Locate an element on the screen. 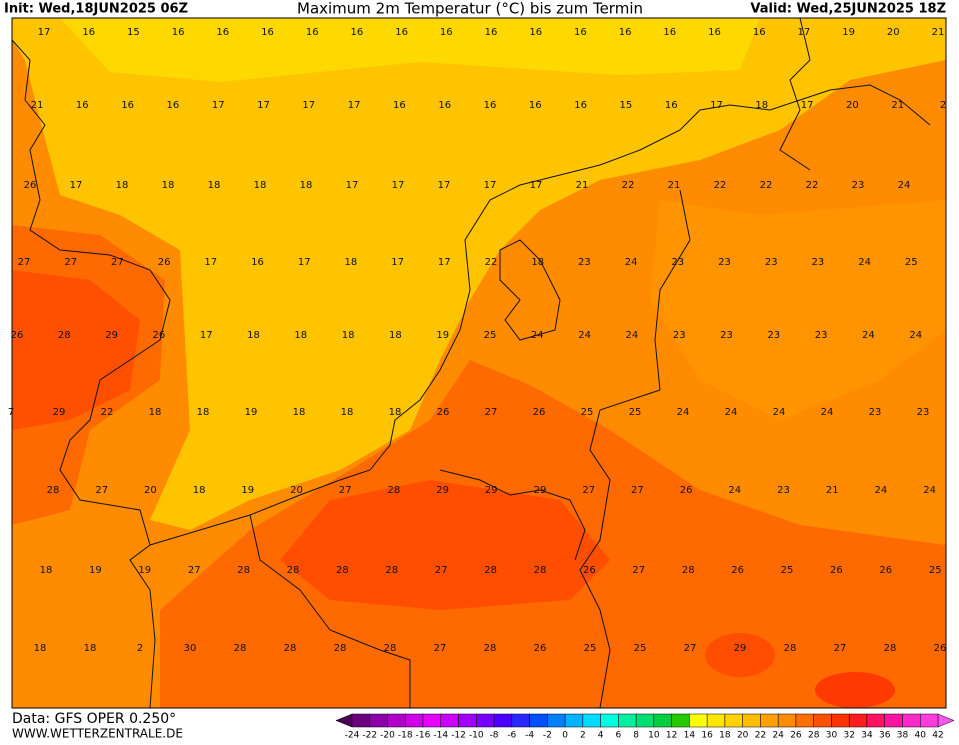 This screenshot has width=959, height=745. colorbar-tick-label: -6 is located at coordinates (511, 736).